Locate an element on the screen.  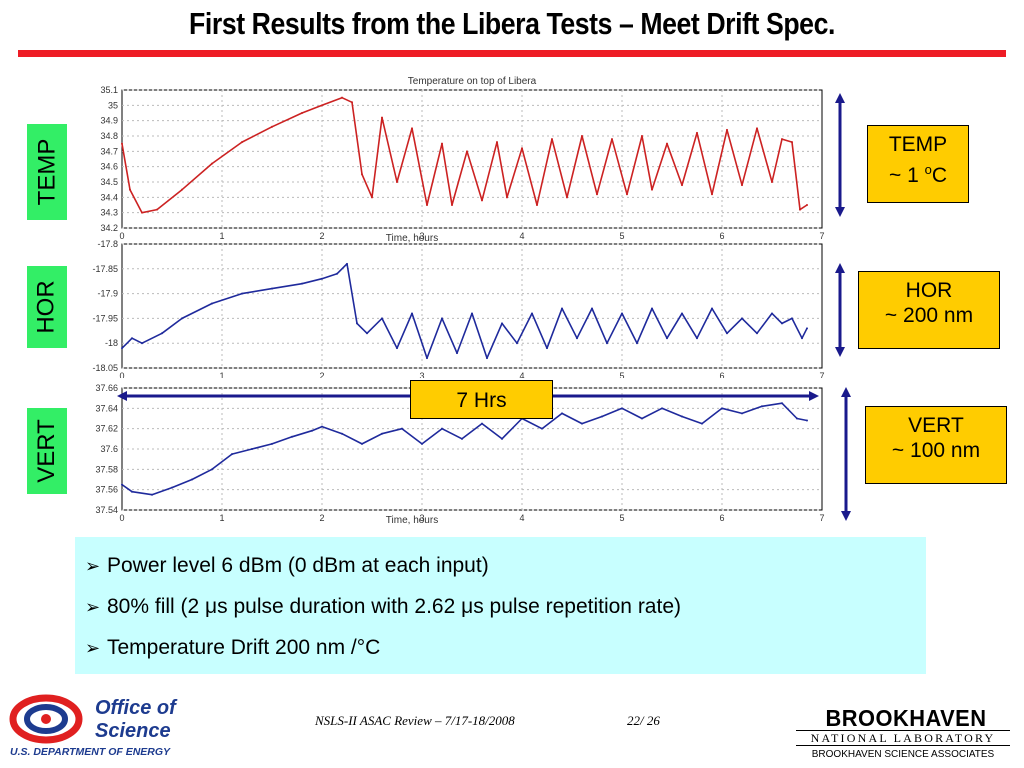
temp-plot-title: Temperature on top of Libera is located at coordinates (472, 81).